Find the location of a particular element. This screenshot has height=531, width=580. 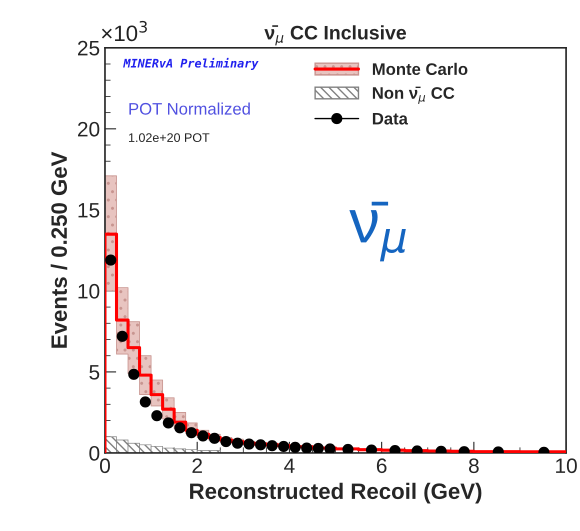

y-tick-label: 10 is located at coordinates (89, 291).